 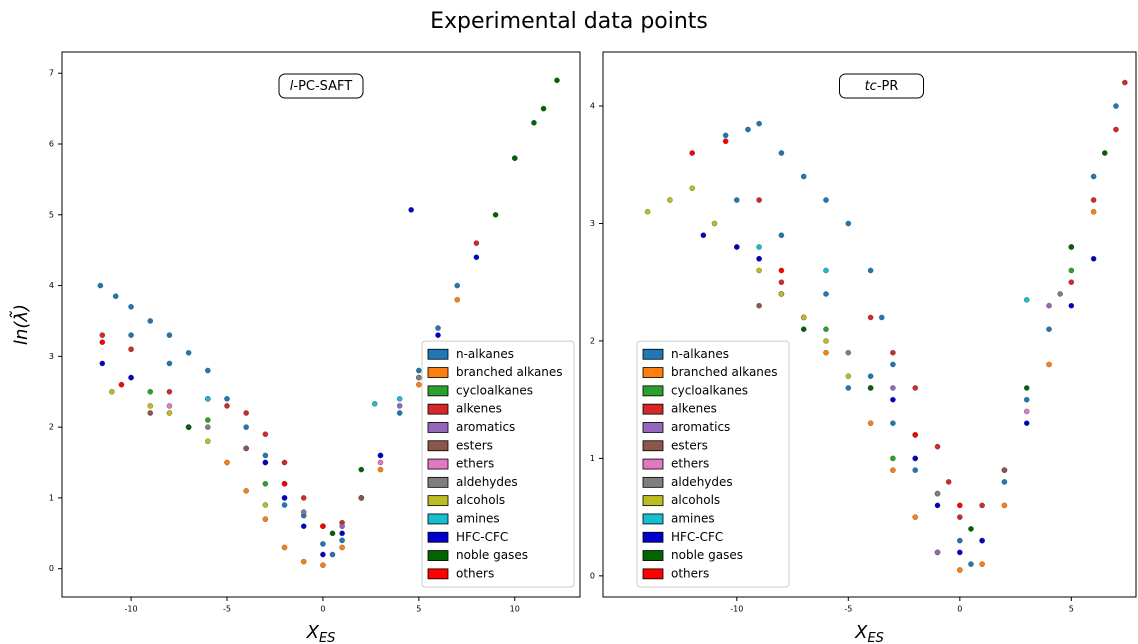 What do you see at coordinates (51, 144) in the screenshot?
I see `y-tick-label: 6` at bounding box center [51, 144].